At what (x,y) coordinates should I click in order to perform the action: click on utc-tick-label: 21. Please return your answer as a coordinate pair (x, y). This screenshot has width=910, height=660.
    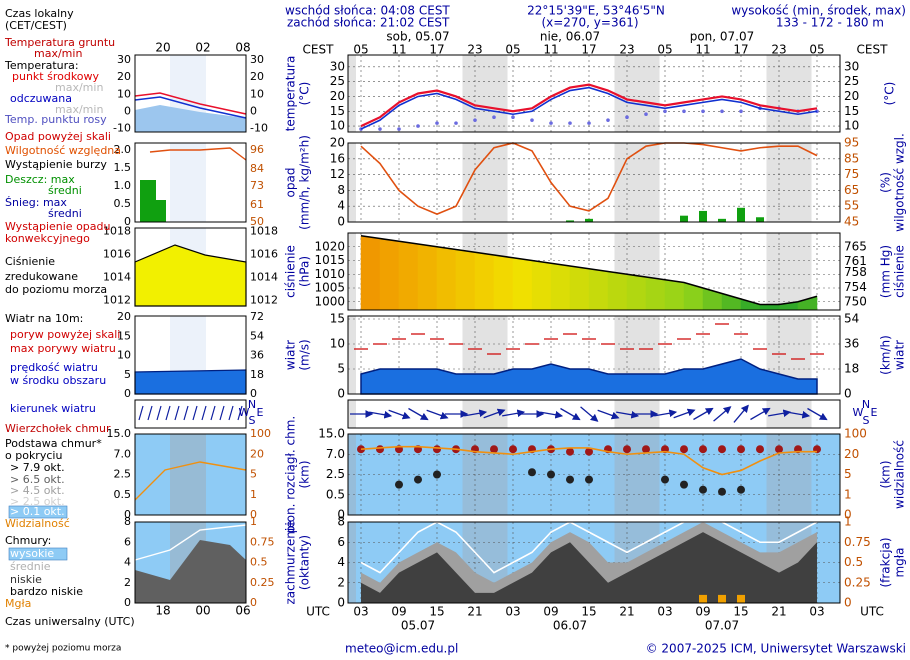
    Looking at the image, I should click on (474, 612).